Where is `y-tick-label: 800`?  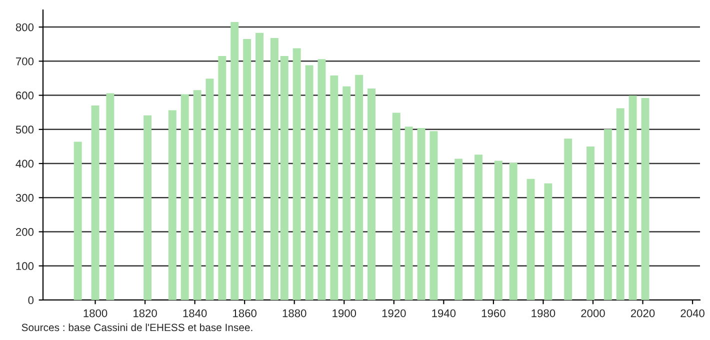 y-tick-label: 800 is located at coordinates (25, 27).